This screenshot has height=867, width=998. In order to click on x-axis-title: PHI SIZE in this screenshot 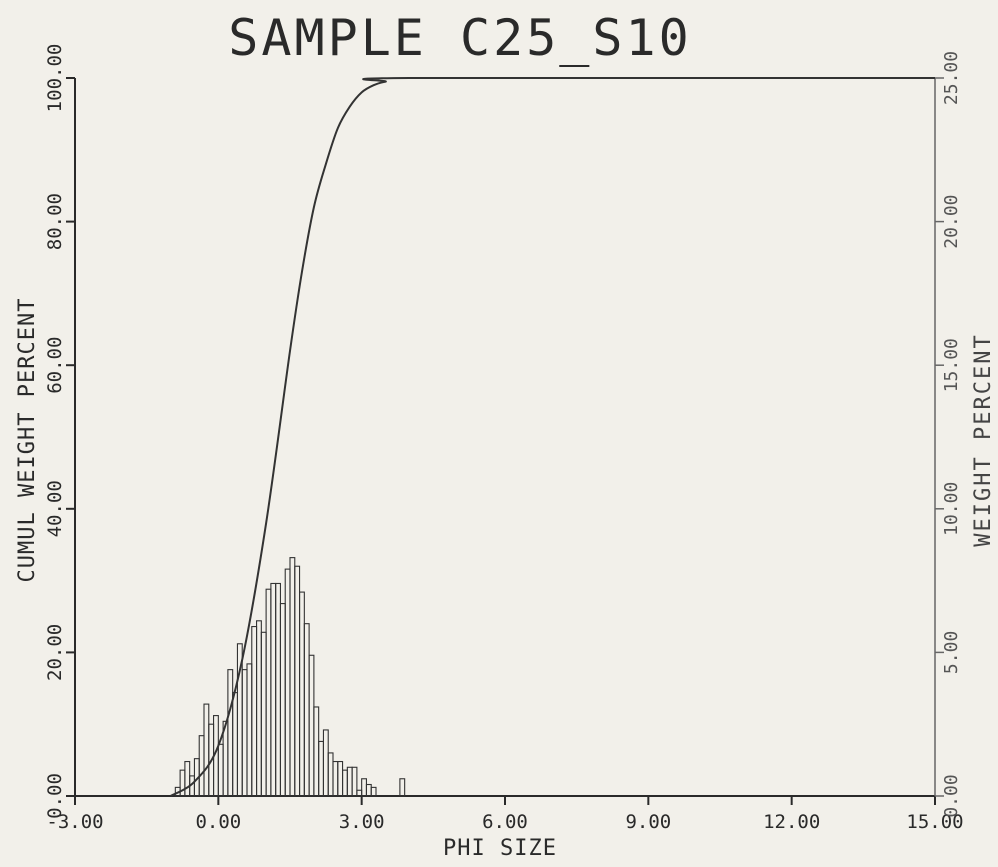, I will do `click(500, 848)`.